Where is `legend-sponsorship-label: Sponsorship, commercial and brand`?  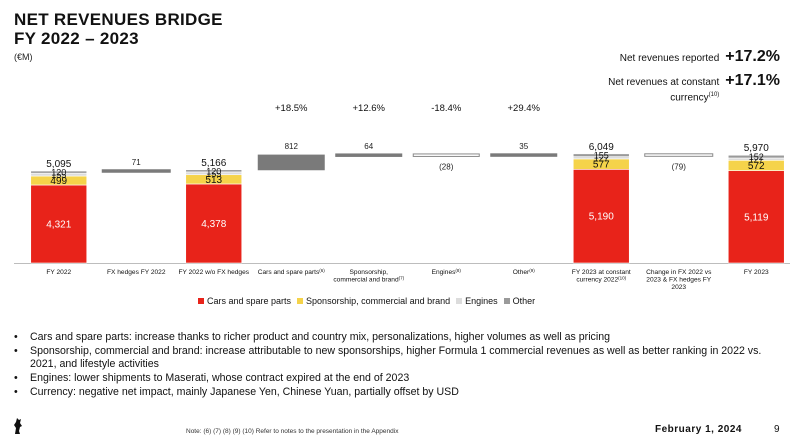
legend-sponsorship-label: Sponsorship, commercial and brand is located at coordinates (378, 301).